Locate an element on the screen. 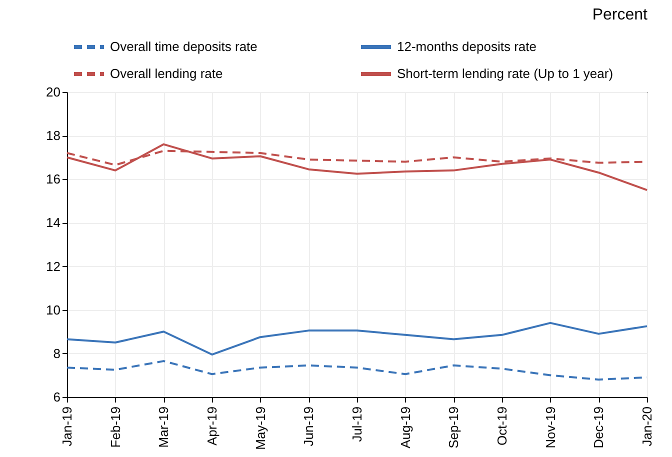 The width and height of the screenshot is (672, 457). y-tick-label: 16 is located at coordinates (53, 179).